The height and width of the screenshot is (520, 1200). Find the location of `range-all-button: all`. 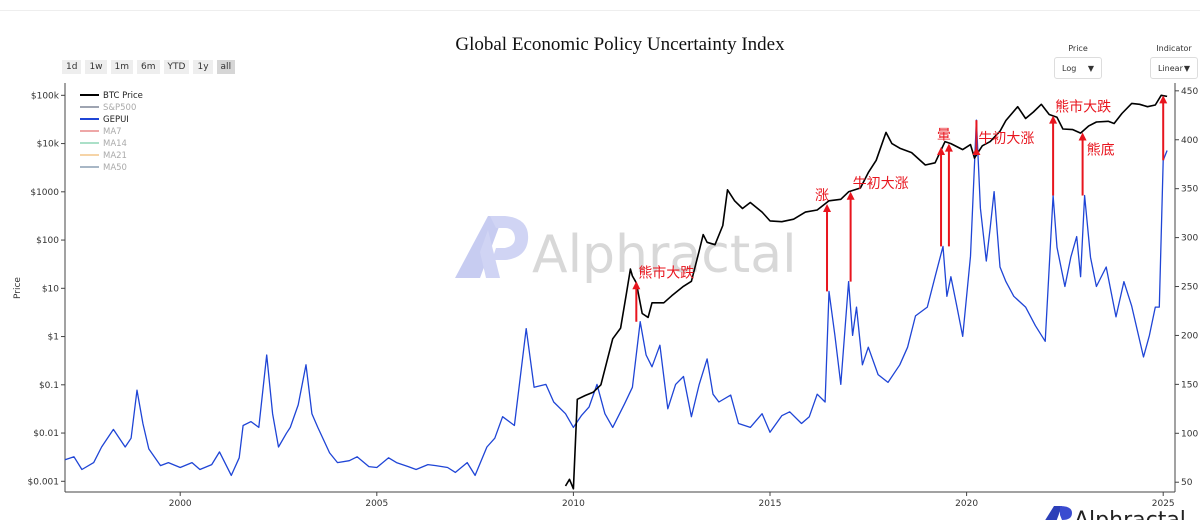

range-all-button: all is located at coordinates (226, 67).